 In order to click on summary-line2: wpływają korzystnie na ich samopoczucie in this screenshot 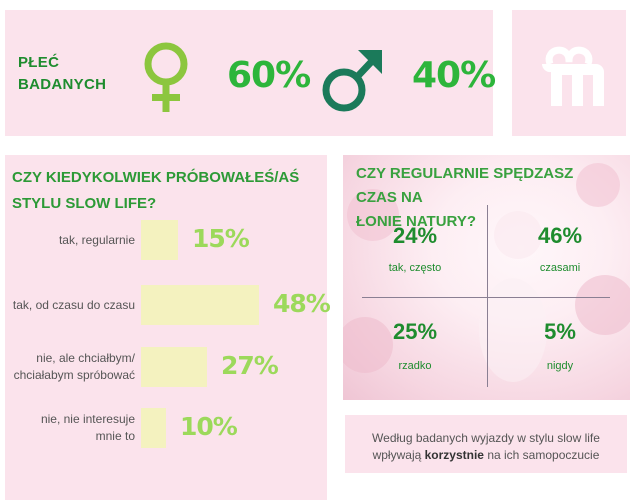, I will do `click(486, 455)`.